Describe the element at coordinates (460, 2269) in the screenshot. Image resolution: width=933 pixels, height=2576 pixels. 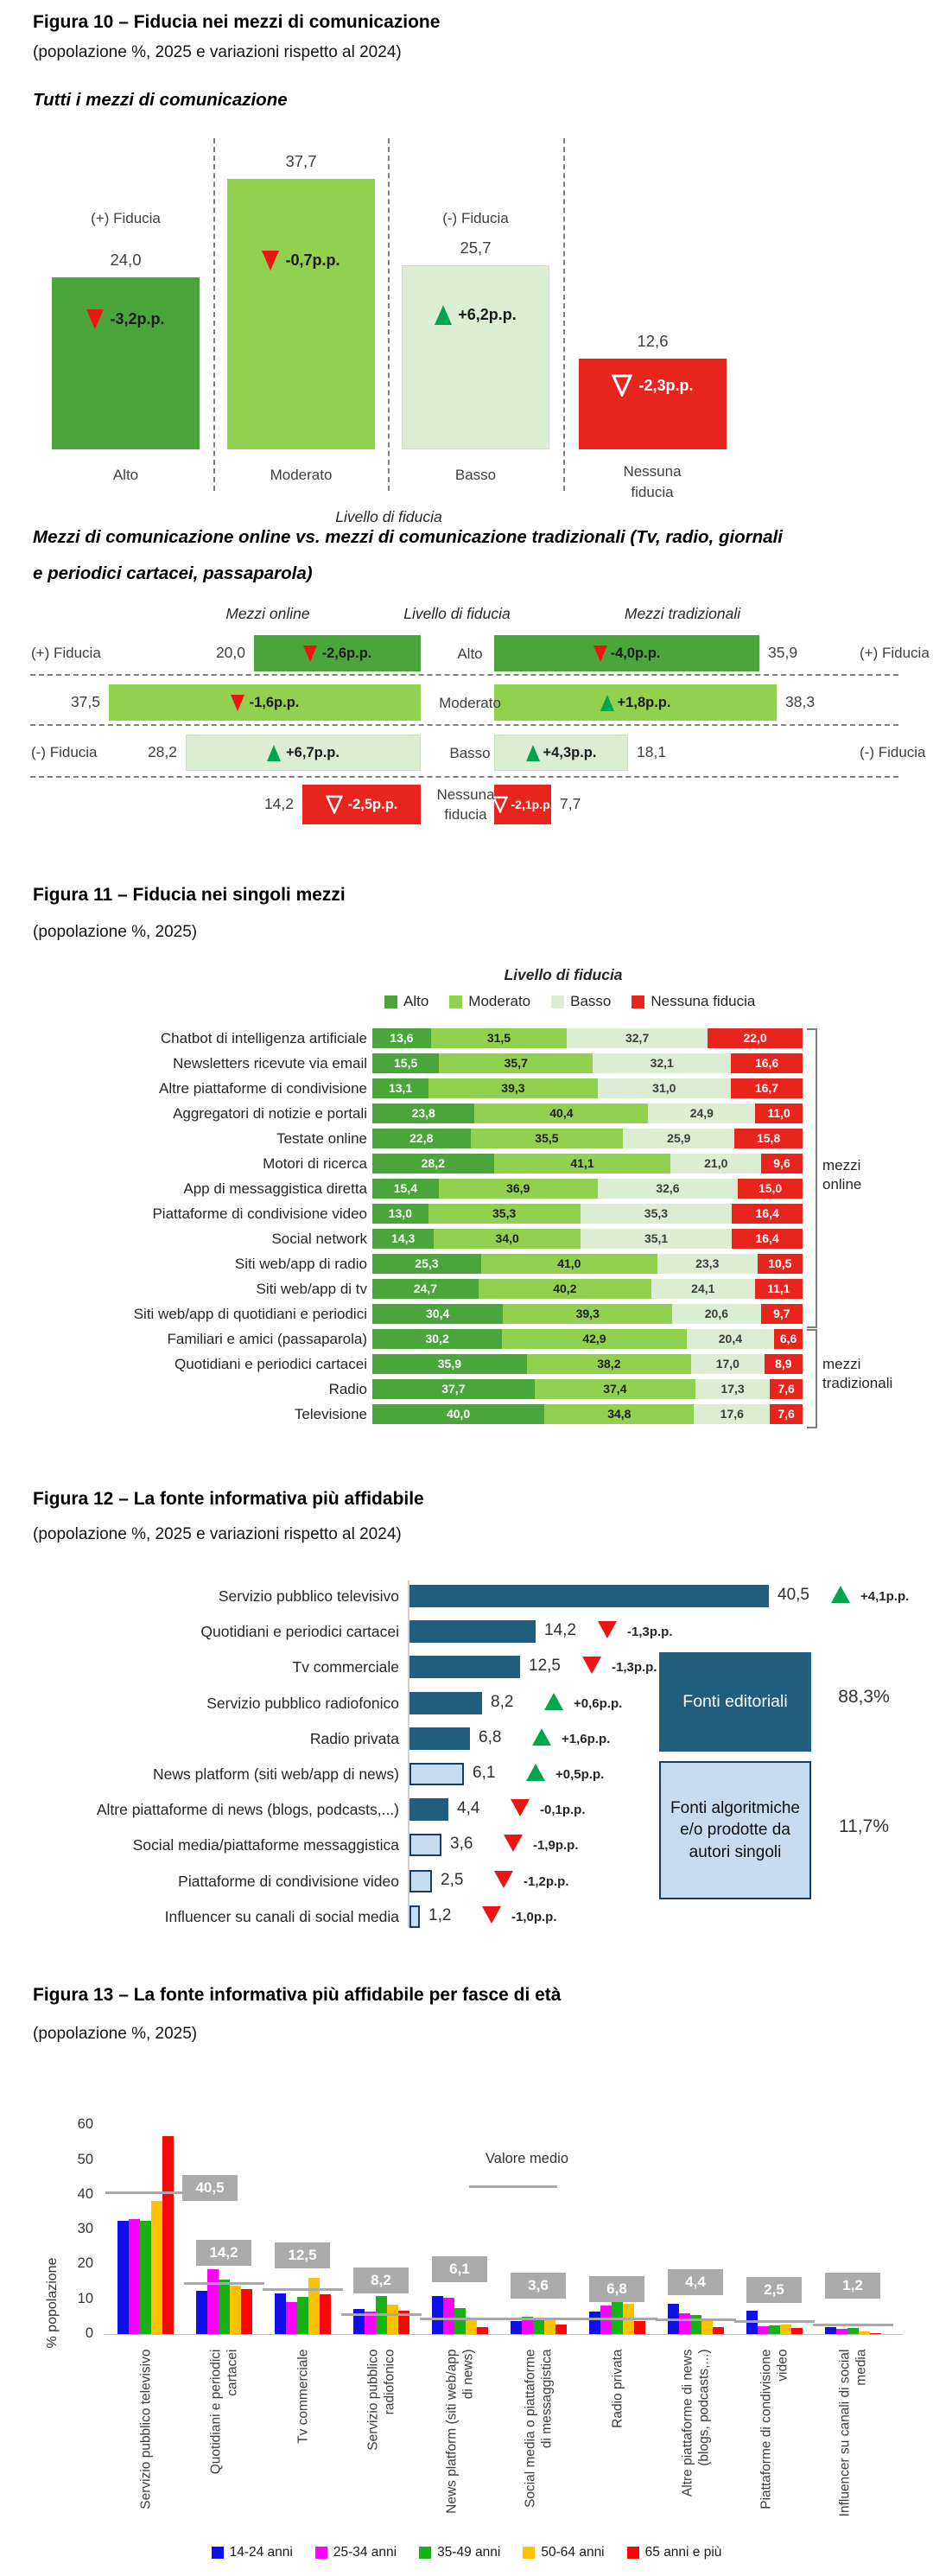
I see `mean-value-box: 6,1` at that location.